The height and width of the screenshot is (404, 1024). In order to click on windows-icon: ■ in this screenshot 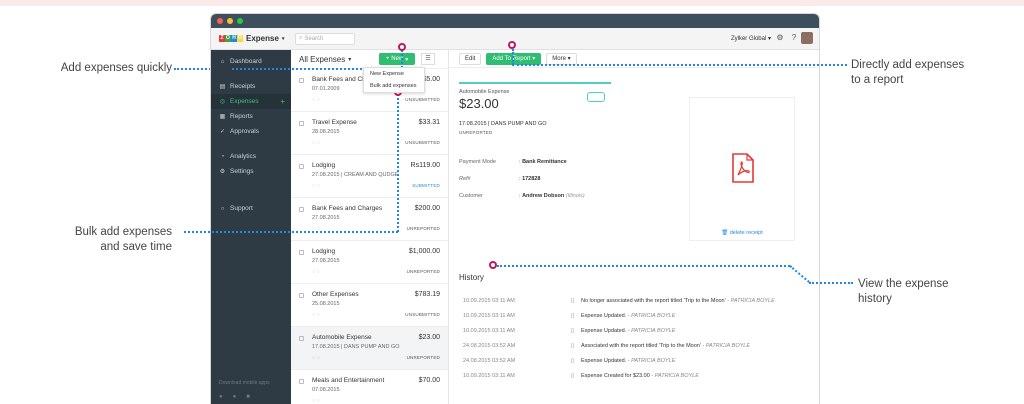, I will do `click(248, 397)`.